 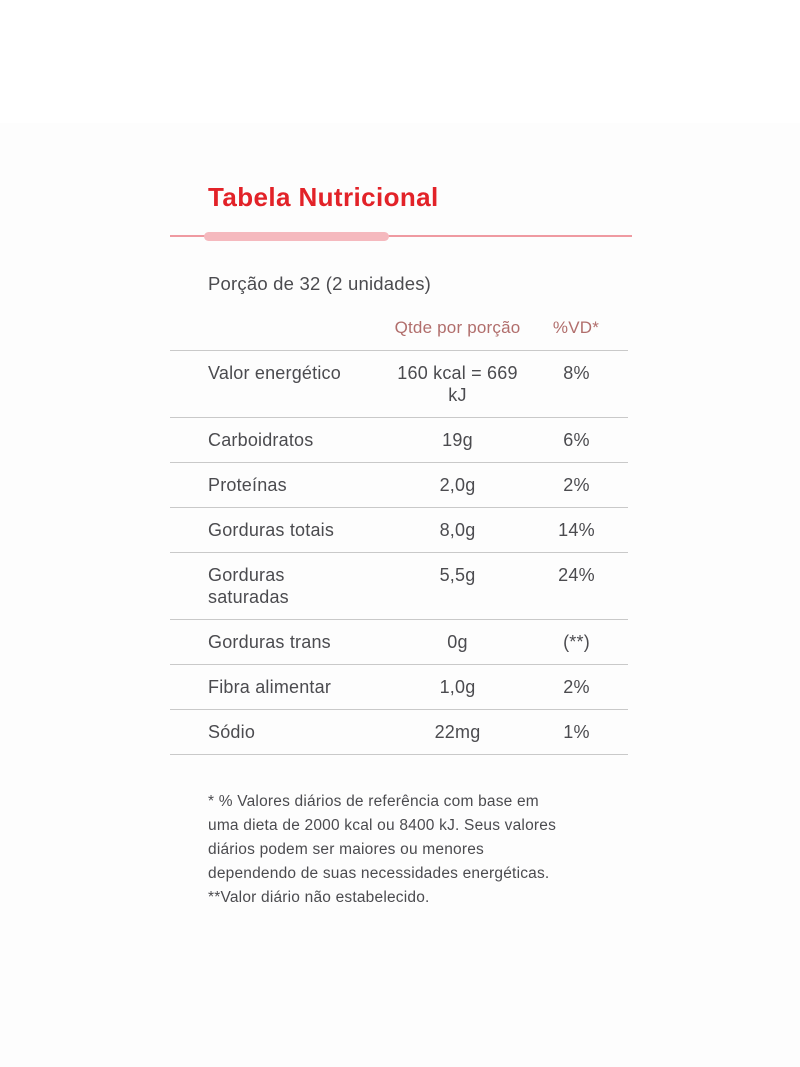 What do you see at coordinates (267, 384) in the screenshot?
I see `nutrient-label: Valor energético` at bounding box center [267, 384].